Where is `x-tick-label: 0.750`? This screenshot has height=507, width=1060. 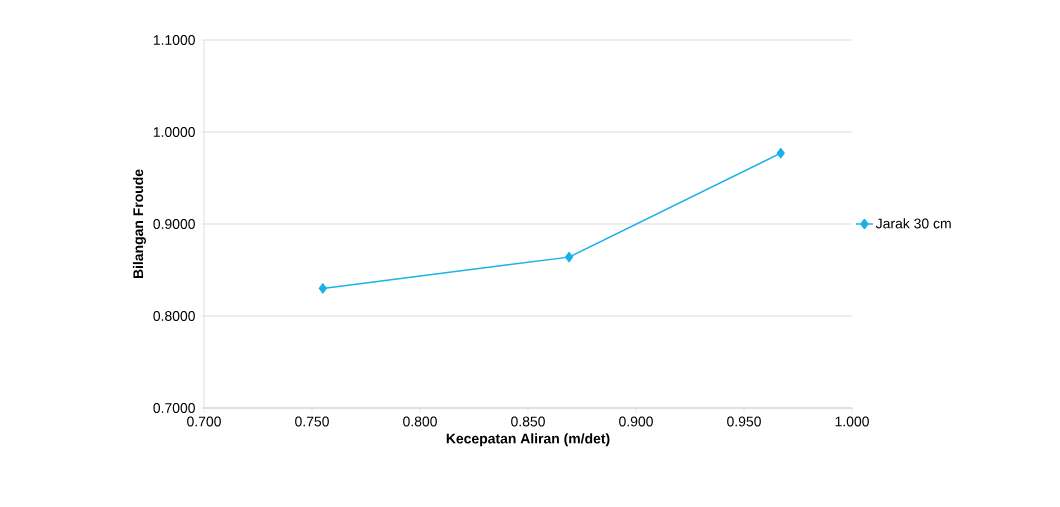 x-tick-label: 0.750 is located at coordinates (312, 421).